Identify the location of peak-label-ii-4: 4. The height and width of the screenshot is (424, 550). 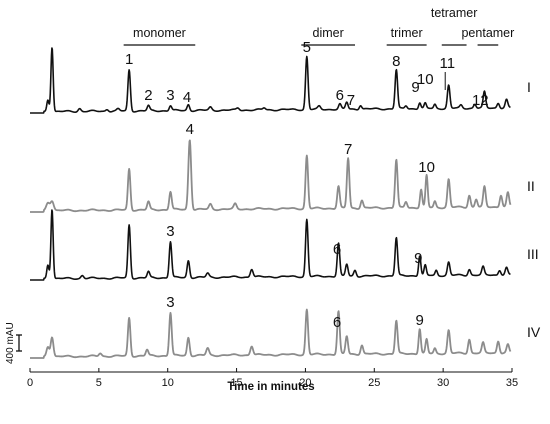
(190, 129).